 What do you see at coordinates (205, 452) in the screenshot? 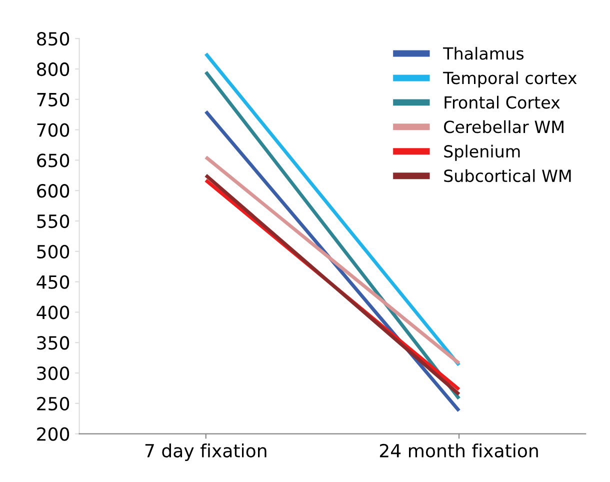
I see `x-tick-label: 7 day fixation` at bounding box center [205, 452].